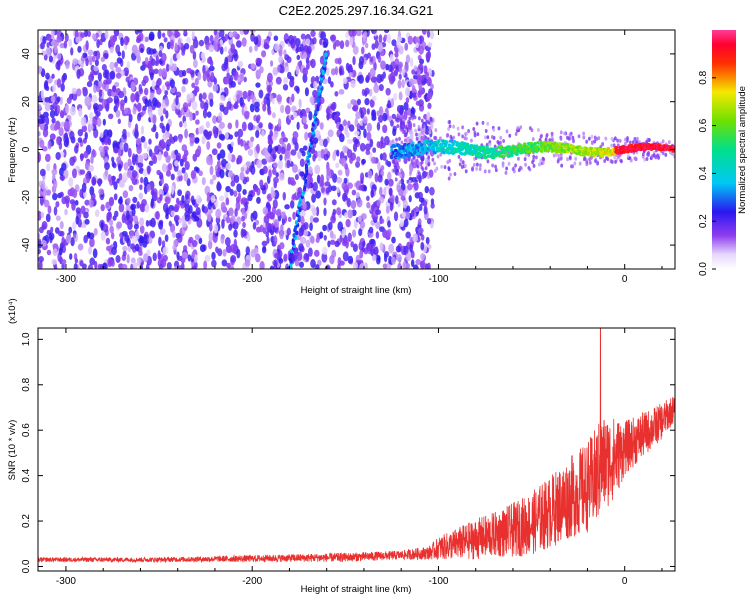 Image resolution: width=750 pixels, height=600 pixels. What do you see at coordinates (26, 384) in the screenshot?
I see `snr-y-tick-label: 0.8` at bounding box center [26, 384].